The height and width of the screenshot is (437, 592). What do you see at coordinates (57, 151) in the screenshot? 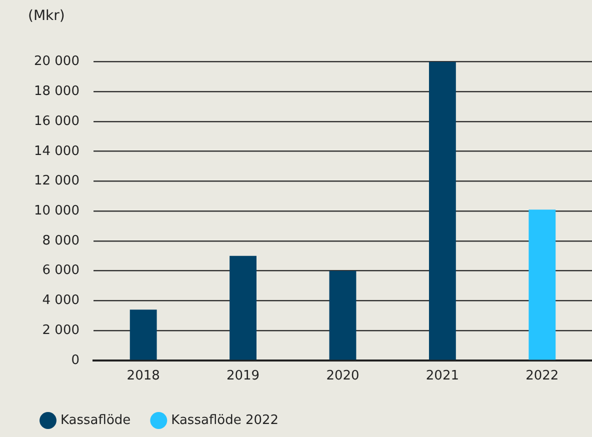
I see `y-tick-label: 14 000` at bounding box center [57, 151].